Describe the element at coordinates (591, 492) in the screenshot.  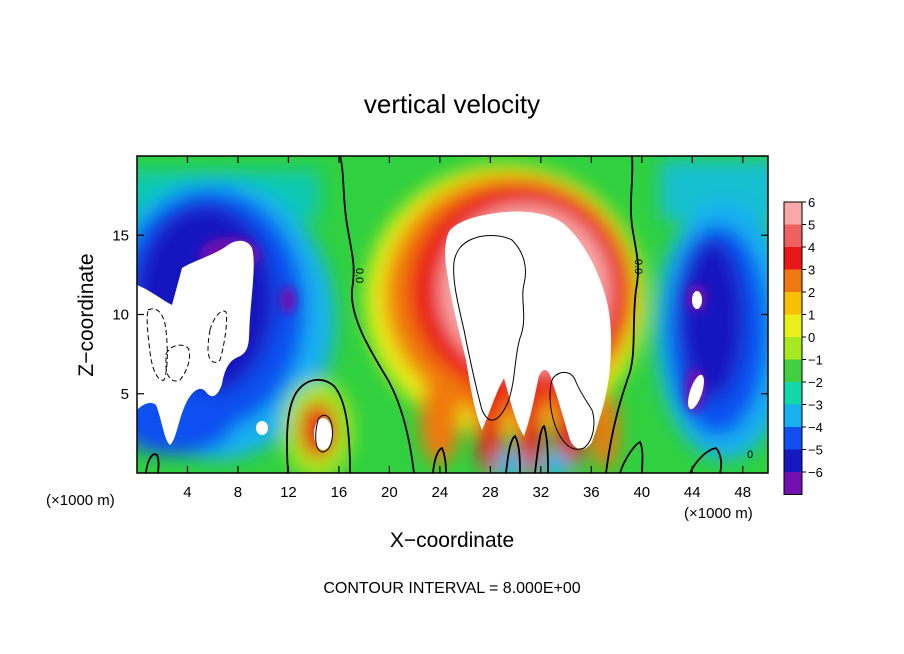
I see `x-tick-label: 36` at that location.